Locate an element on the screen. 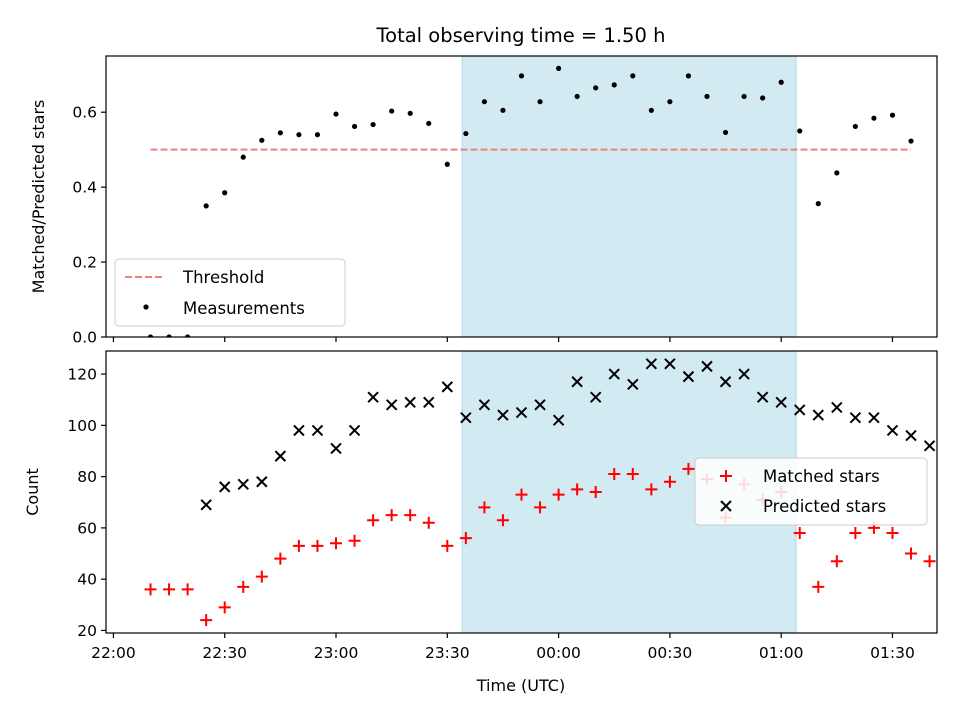  ratio-legend: Threshold Measurements is located at coordinates (230, 292).